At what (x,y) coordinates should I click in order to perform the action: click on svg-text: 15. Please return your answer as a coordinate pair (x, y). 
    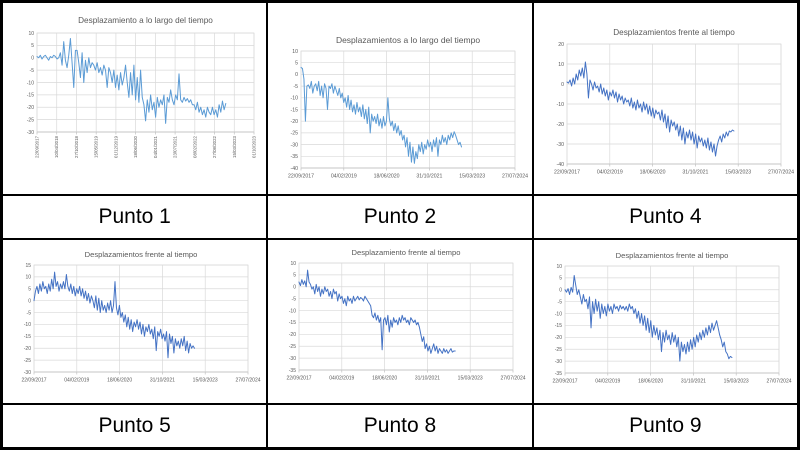
    Looking at the image, I should click on (28, 266).